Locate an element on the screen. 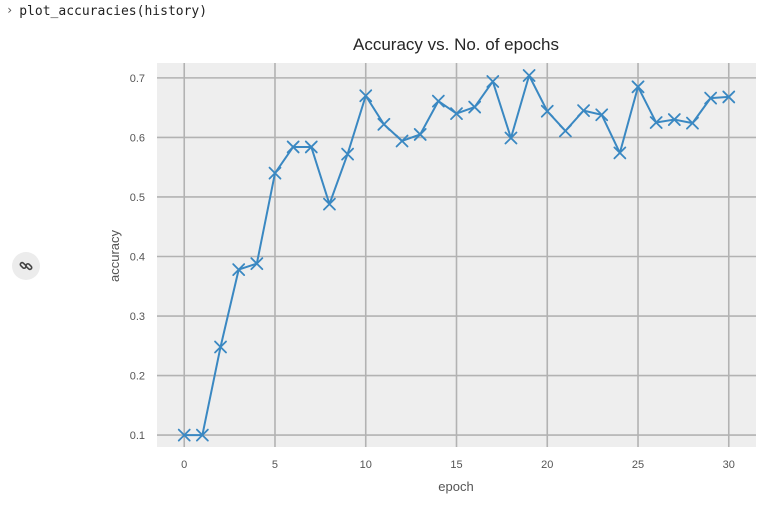 The width and height of the screenshot is (781, 509). link-button is located at coordinates (26, 266).